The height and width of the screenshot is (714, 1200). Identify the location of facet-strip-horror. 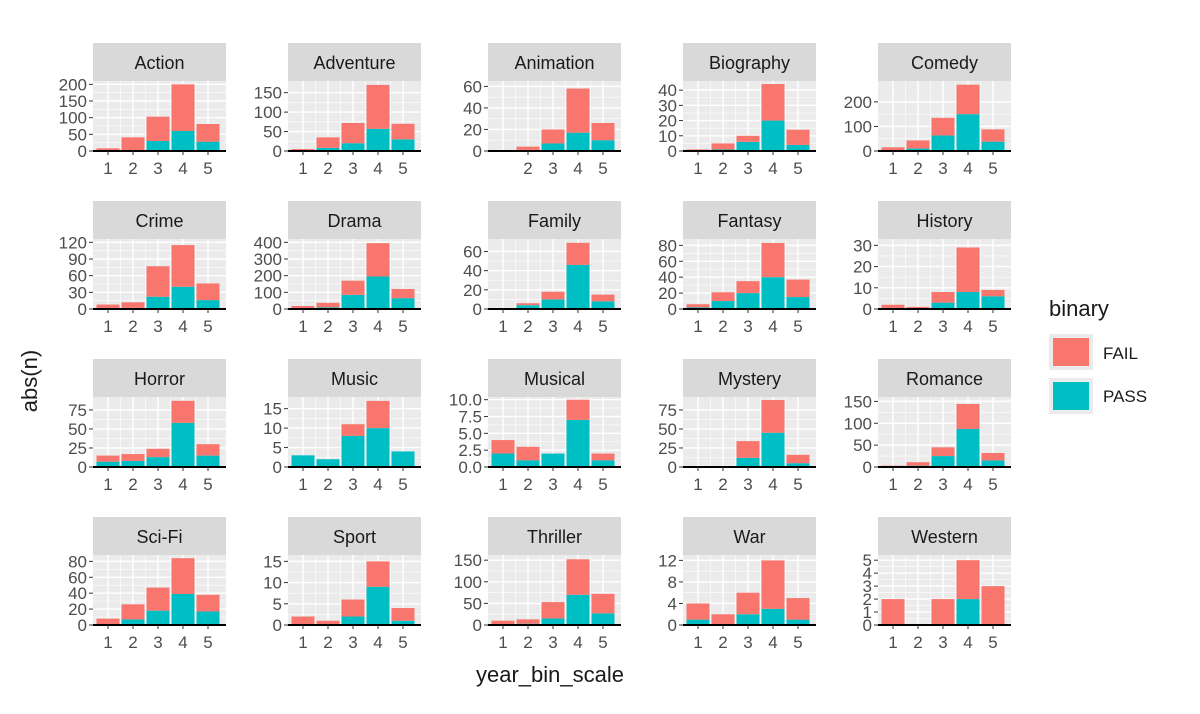
(159, 378).